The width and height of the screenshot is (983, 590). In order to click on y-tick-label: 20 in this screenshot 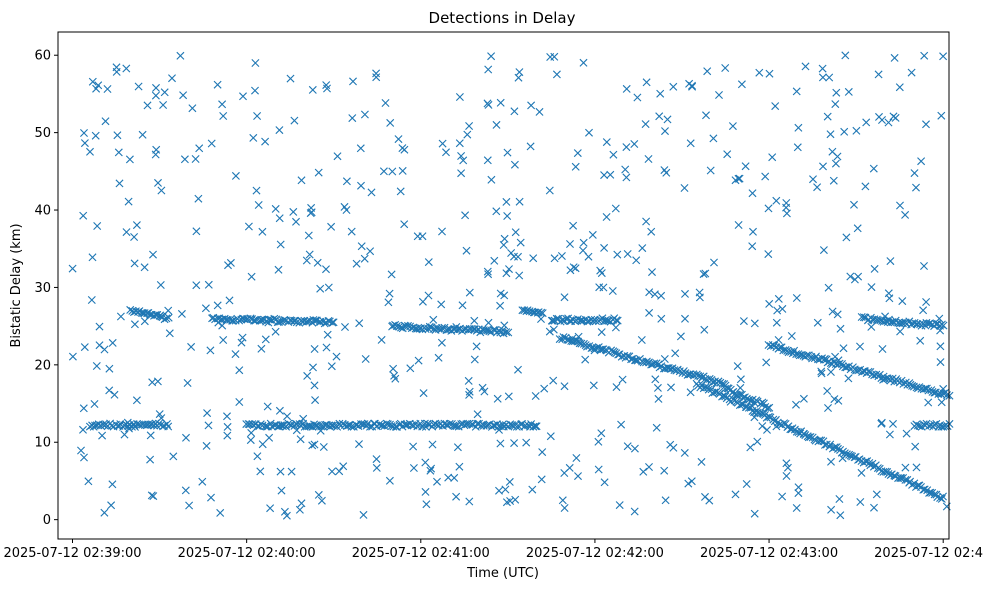, I will do `click(42, 365)`.